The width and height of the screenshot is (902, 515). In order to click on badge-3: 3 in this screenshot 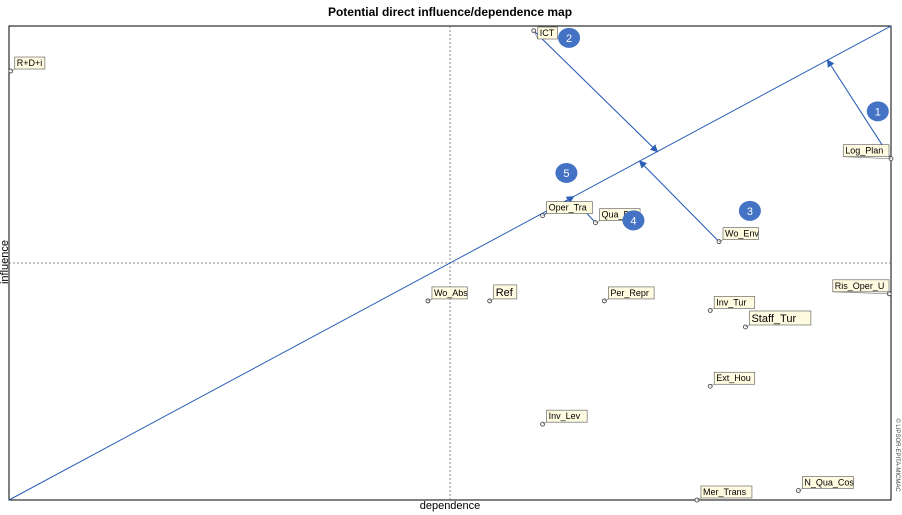, I will do `click(749, 210)`.